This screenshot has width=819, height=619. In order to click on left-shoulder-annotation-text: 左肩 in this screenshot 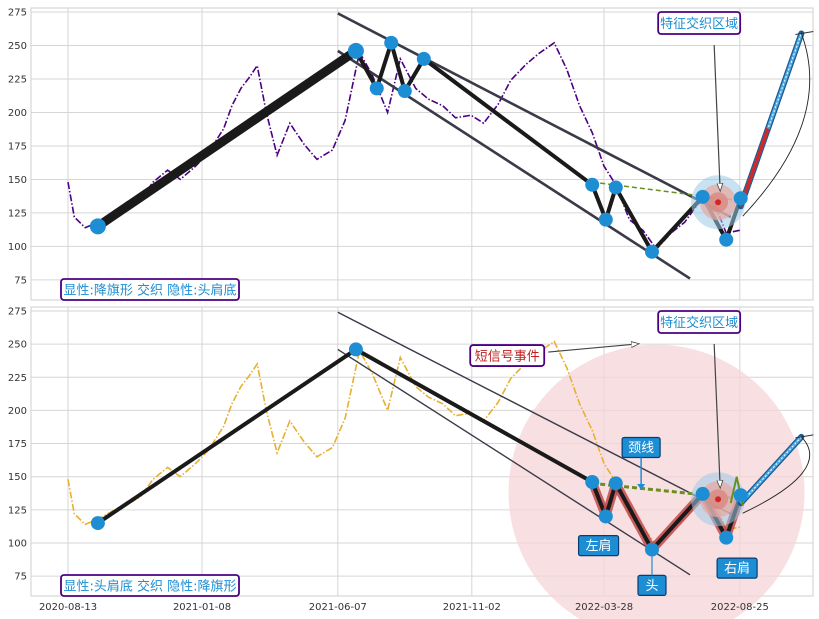, I will do `click(599, 546)`.